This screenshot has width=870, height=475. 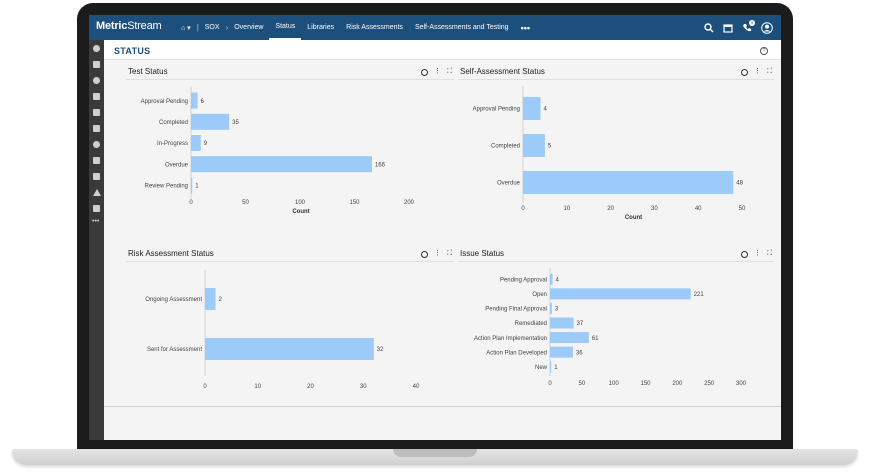 I want to click on calendar-icon, so click(x=728, y=28).